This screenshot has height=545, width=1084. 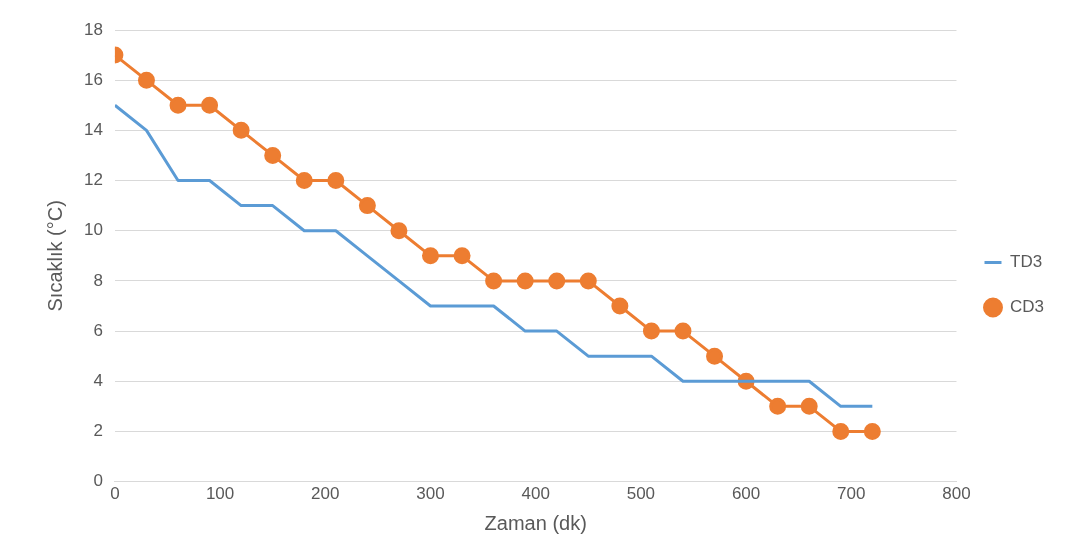 What do you see at coordinates (851, 494) in the screenshot?
I see `x-tick-label: 700` at bounding box center [851, 494].